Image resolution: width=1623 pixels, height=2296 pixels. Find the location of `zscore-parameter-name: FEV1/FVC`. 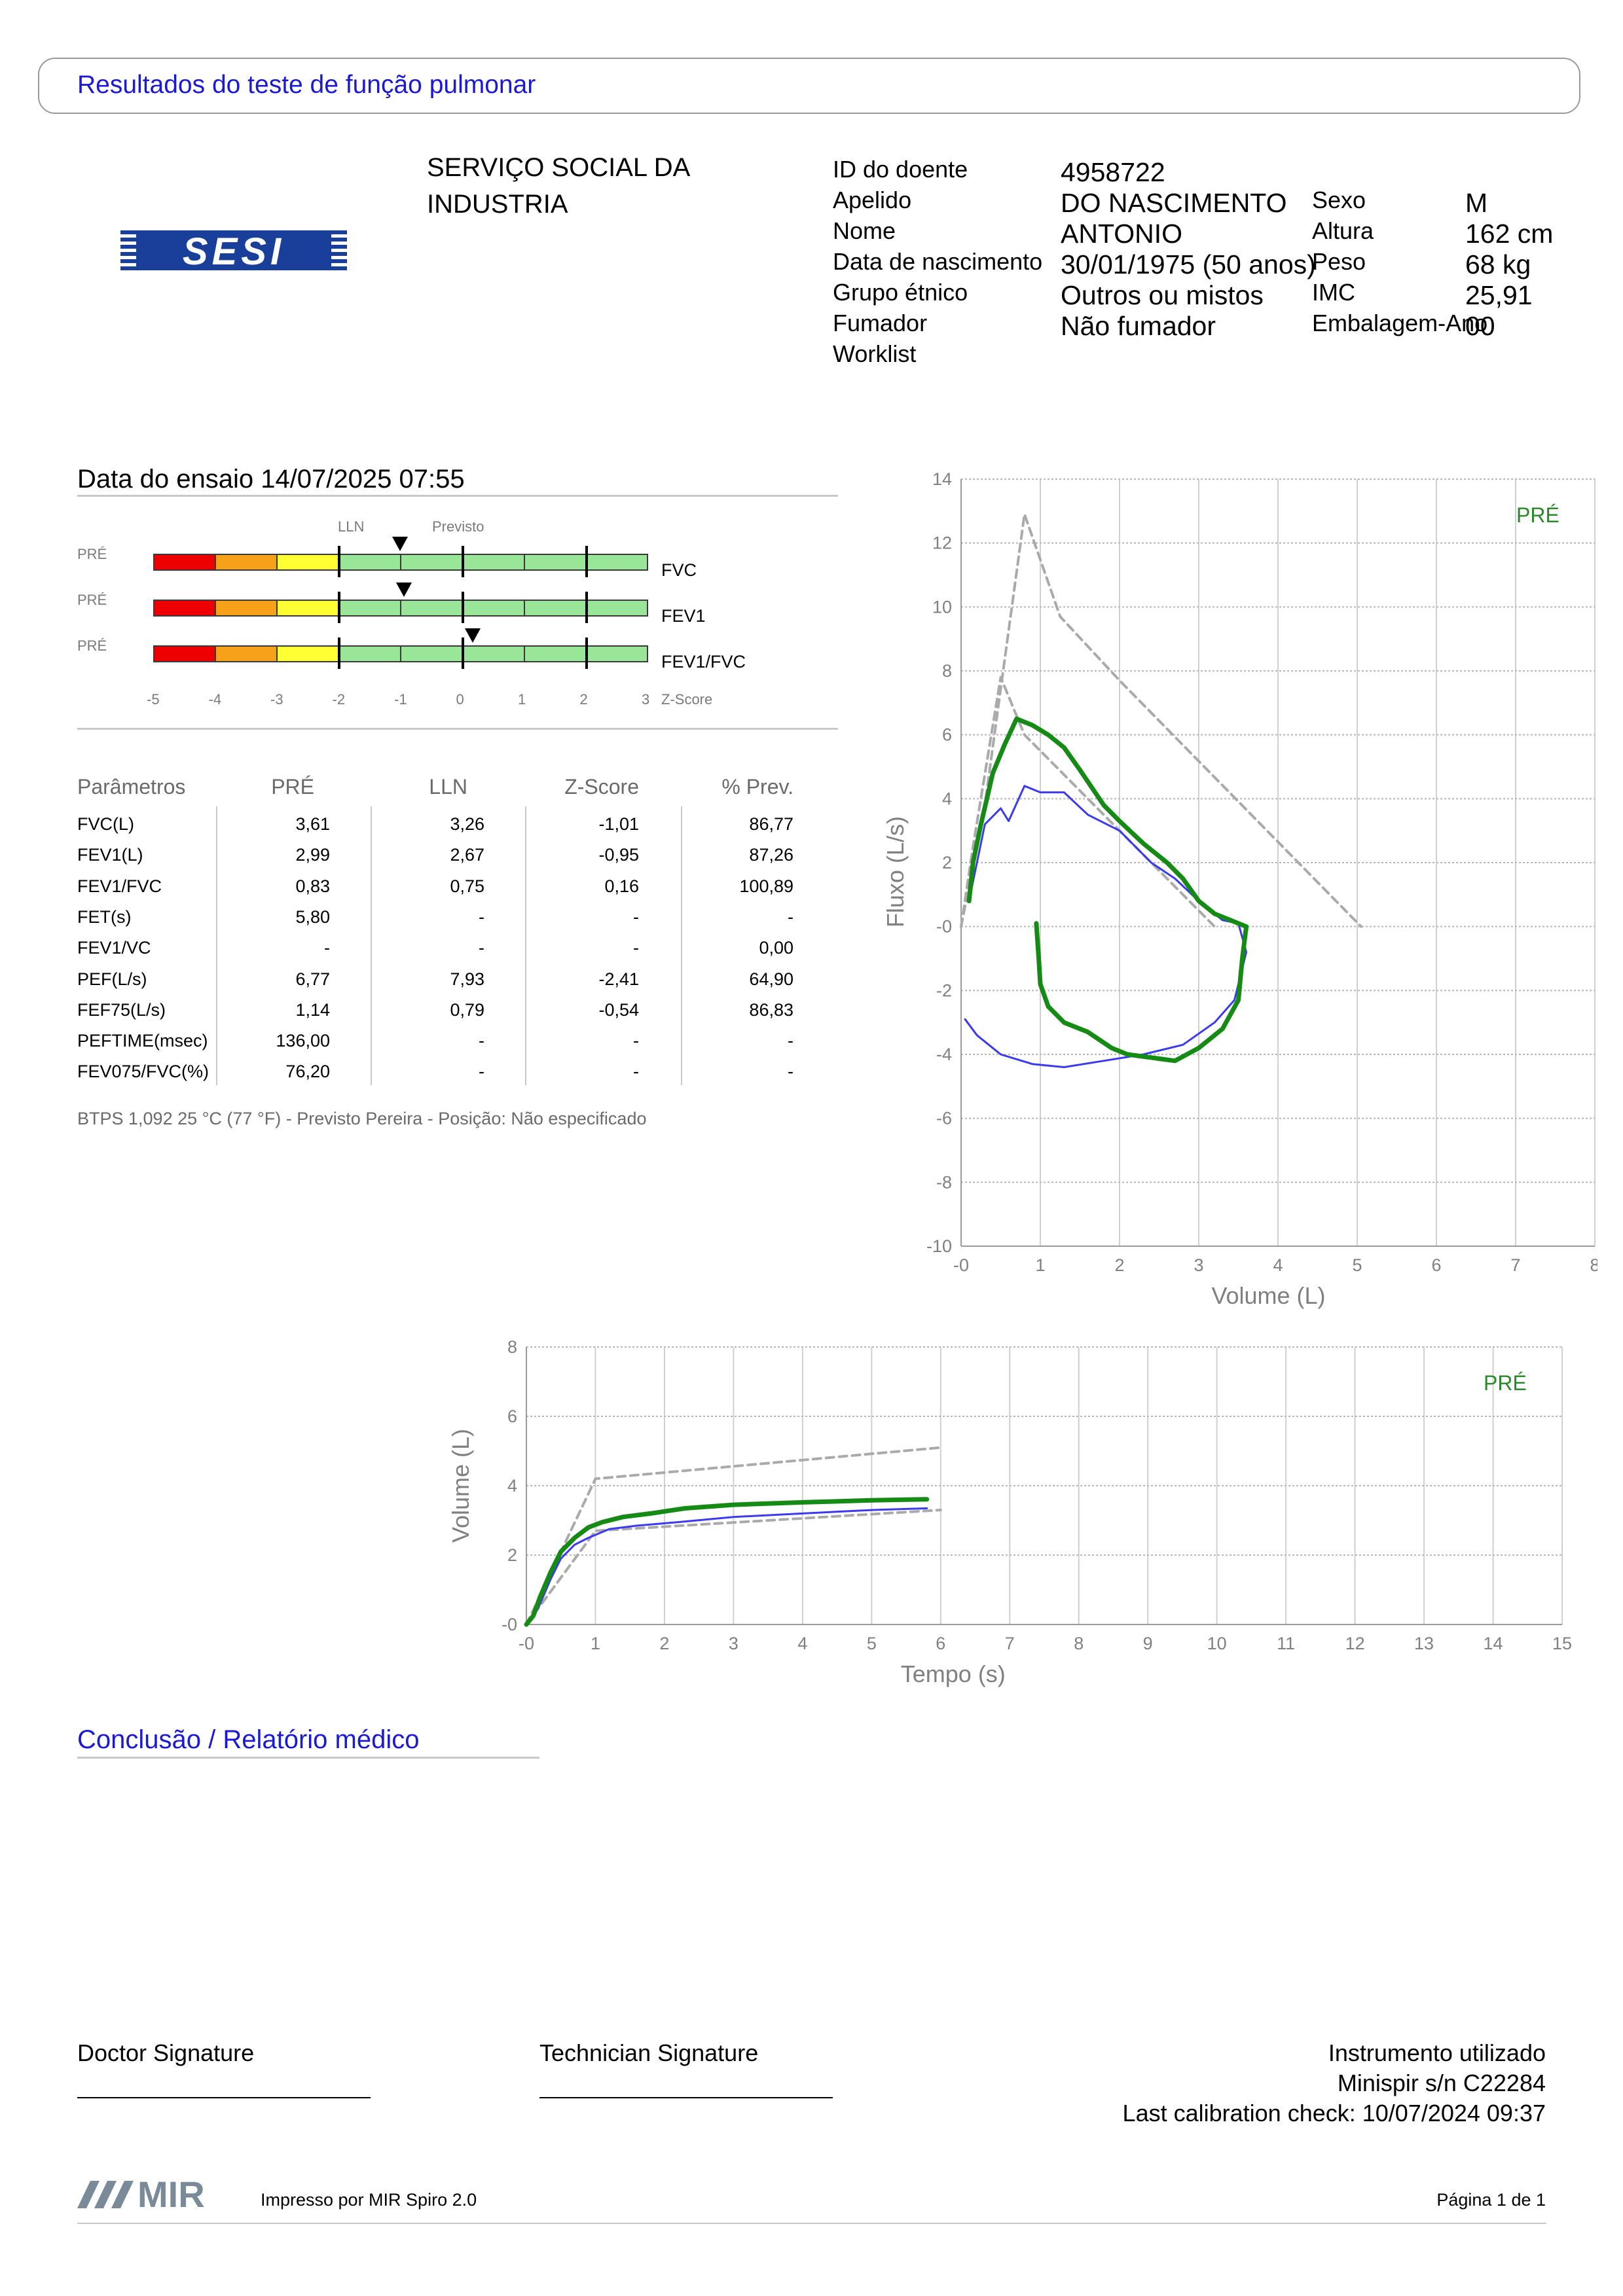

zscore-parameter-name: FEV1/FVC is located at coordinates (703, 662).